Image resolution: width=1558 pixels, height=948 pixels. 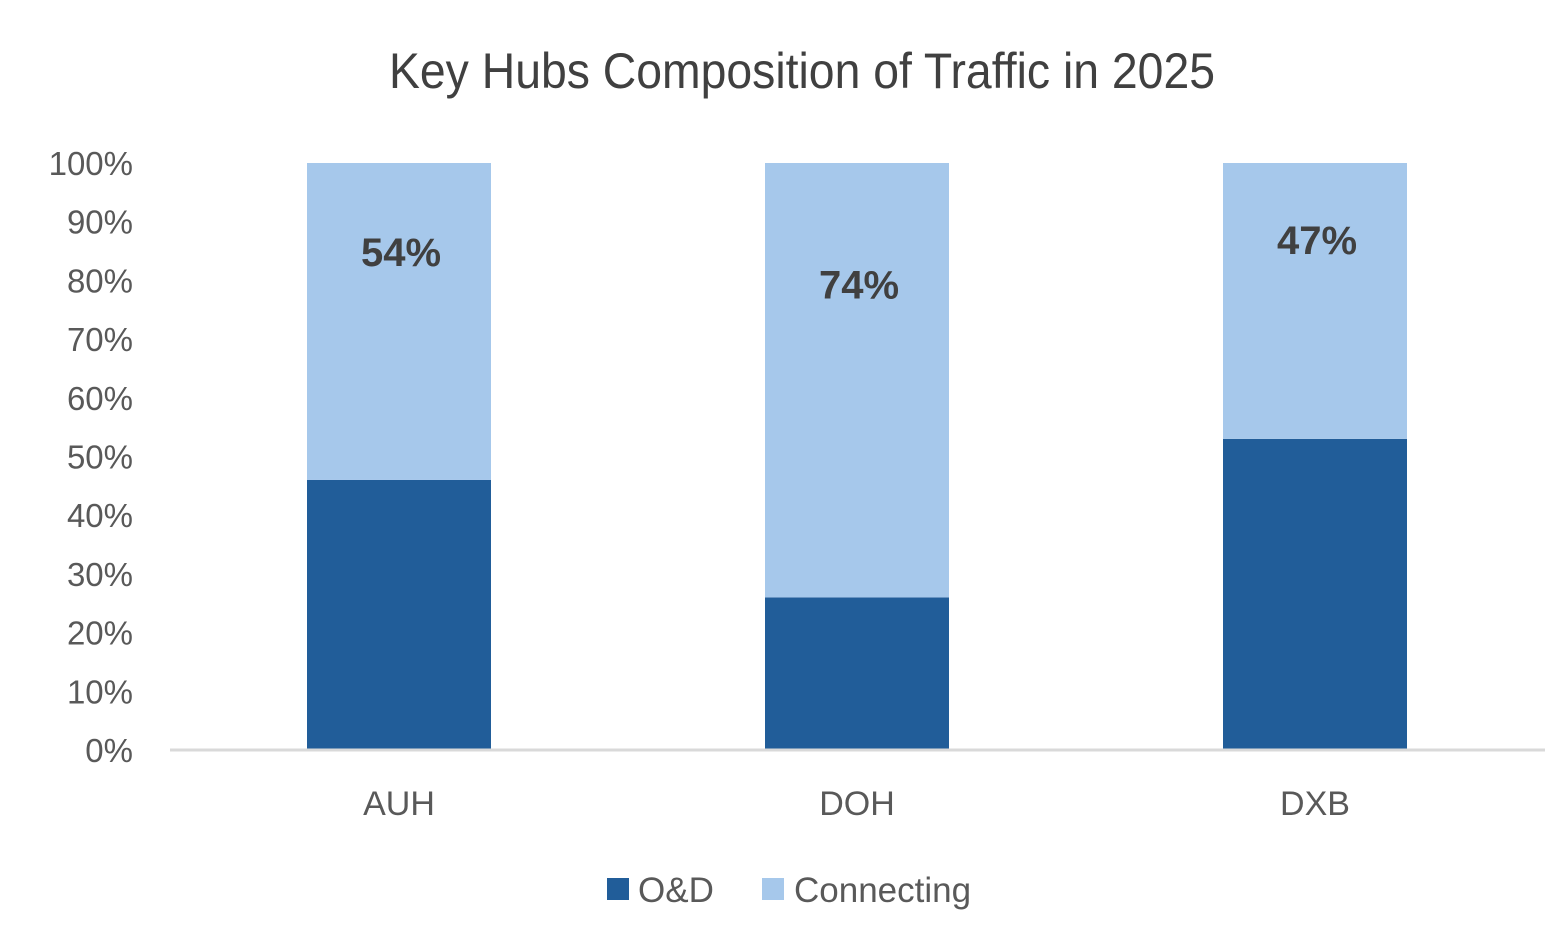 I want to click on data-label-auh: 54%, so click(x=401, y=253).